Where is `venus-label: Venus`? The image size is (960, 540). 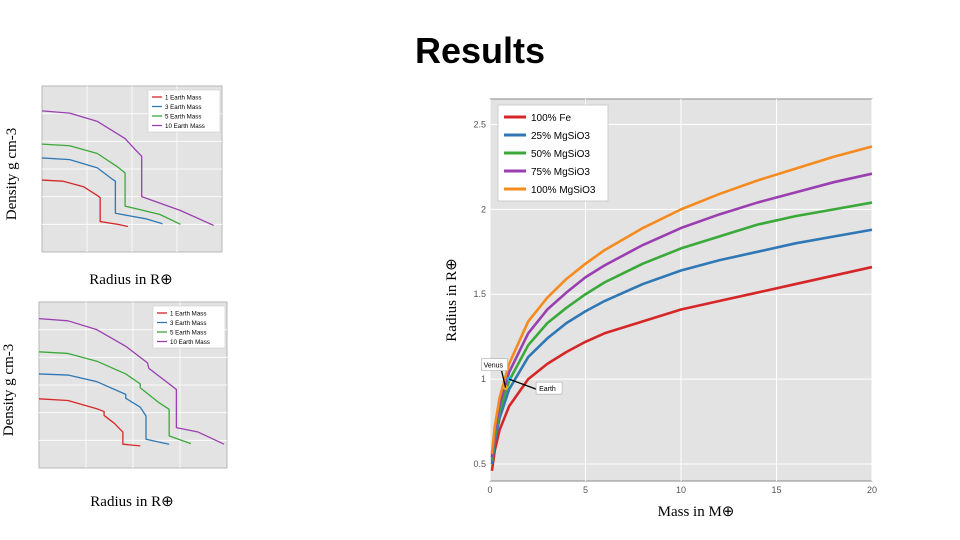 venus-label: Venus is located at coordinates (494, 366).